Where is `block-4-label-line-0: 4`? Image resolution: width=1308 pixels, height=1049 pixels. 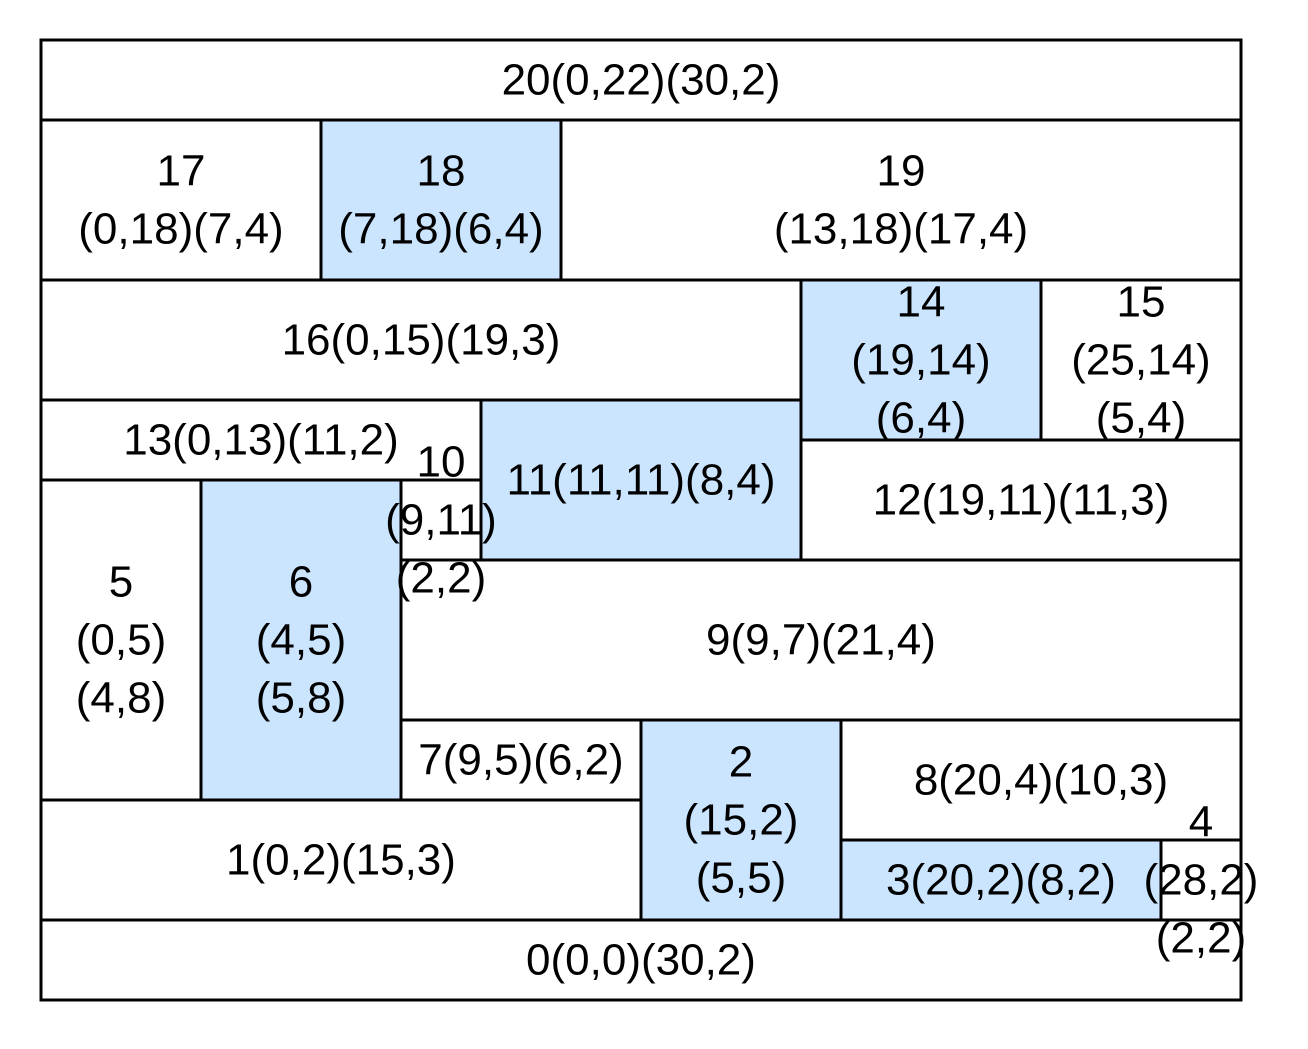 block-4-label-line-0: 4 is located at coordinates (1201, 822).